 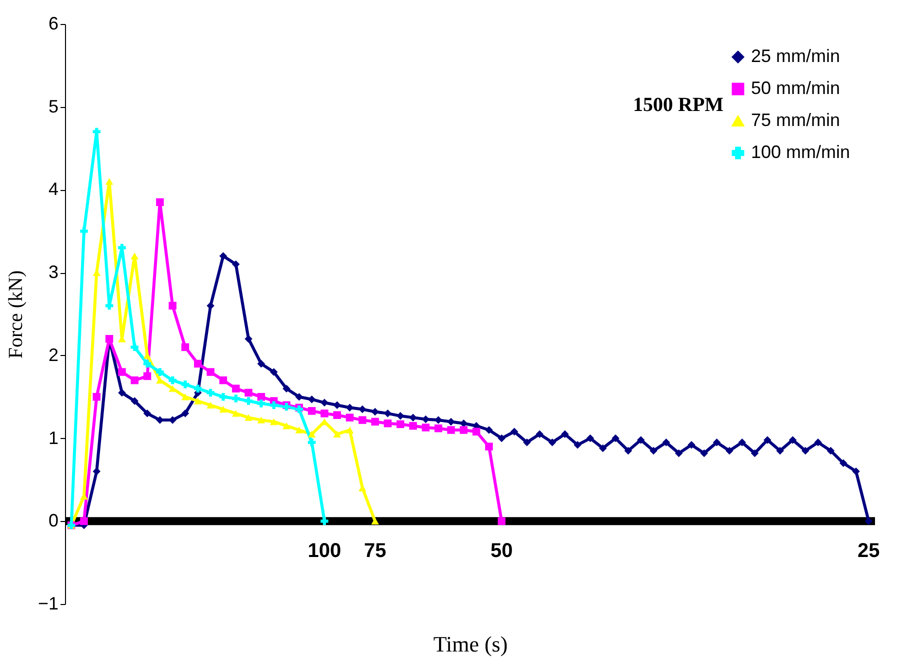 What do you see at coordinates (48, 604) in the screenshot?
I see `y-tick-label: −1` at bounding box center [48, 604].